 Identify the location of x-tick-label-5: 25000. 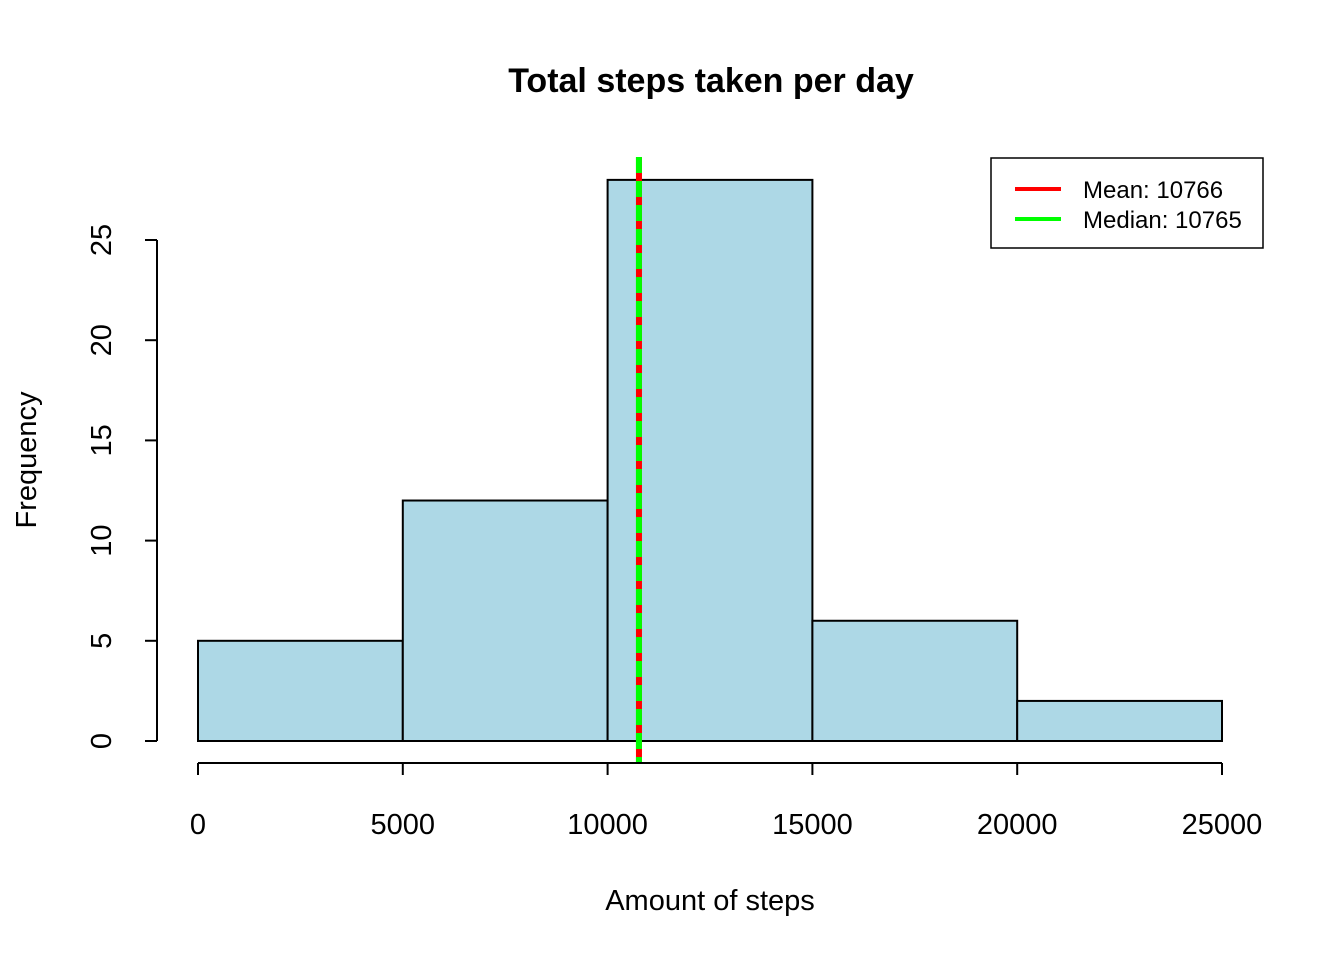
(1222, 825).